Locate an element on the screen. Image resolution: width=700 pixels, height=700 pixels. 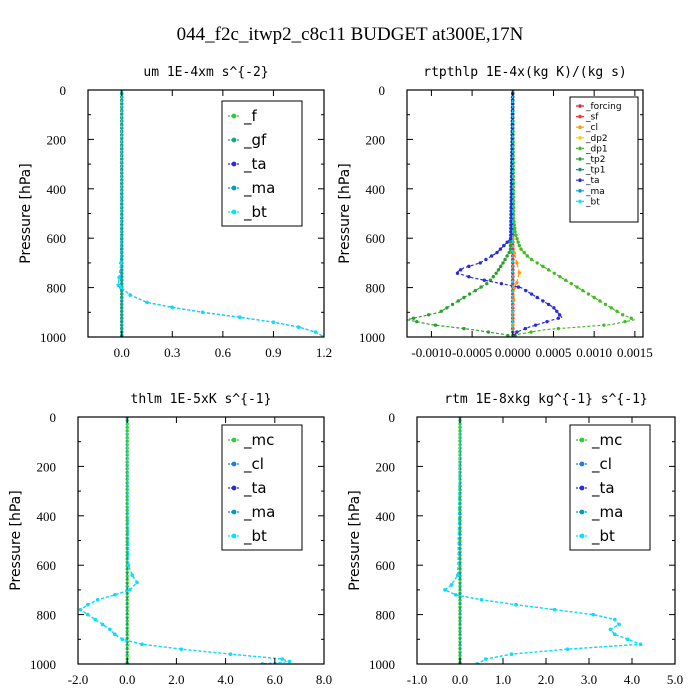
x-tick-label: 0.6 is located at coordinates (223, 352).